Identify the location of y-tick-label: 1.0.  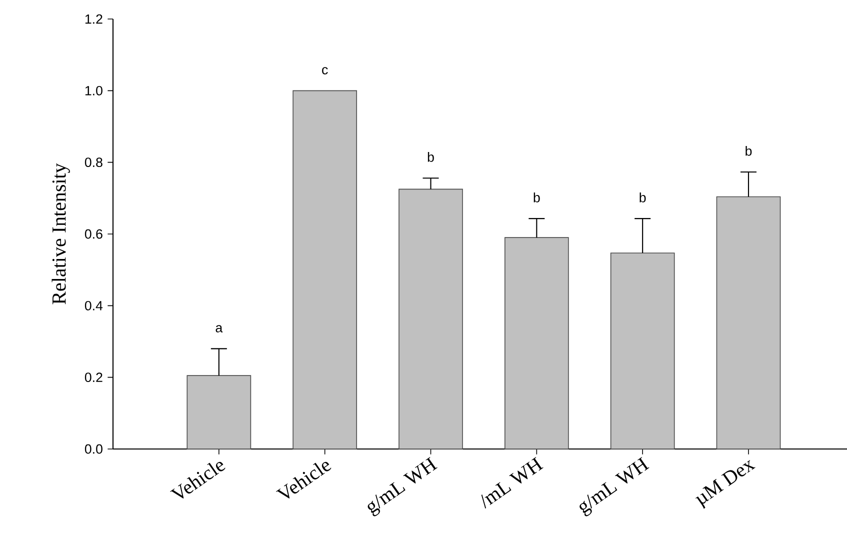
(93, 91).